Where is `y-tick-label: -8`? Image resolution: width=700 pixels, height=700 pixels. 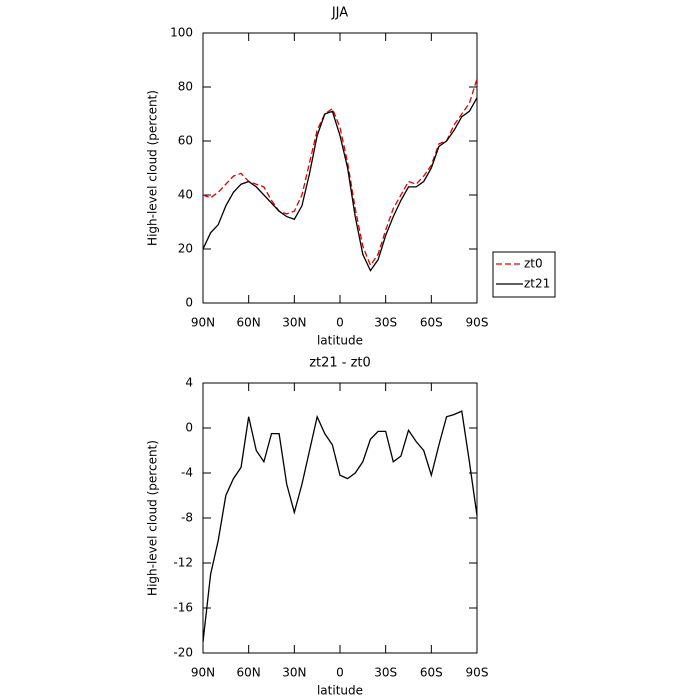
y-tick-label: -8 is located at coordinates (187, 518).